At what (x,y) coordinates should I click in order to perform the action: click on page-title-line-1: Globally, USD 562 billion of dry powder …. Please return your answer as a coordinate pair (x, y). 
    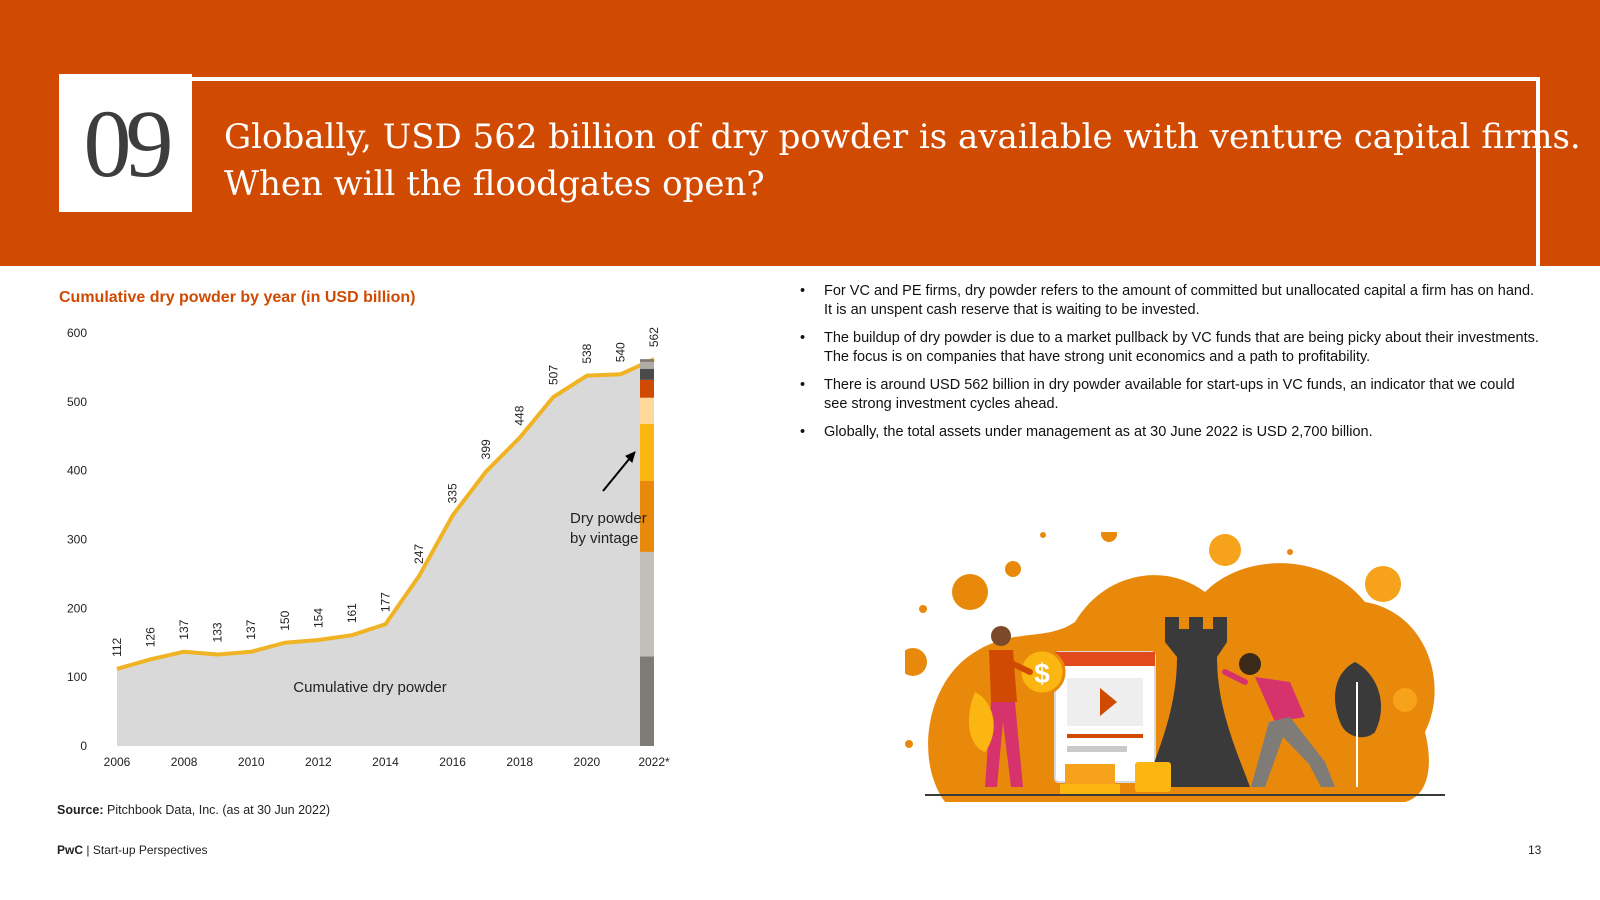
    Looking at the image, I should click on (902, 137).